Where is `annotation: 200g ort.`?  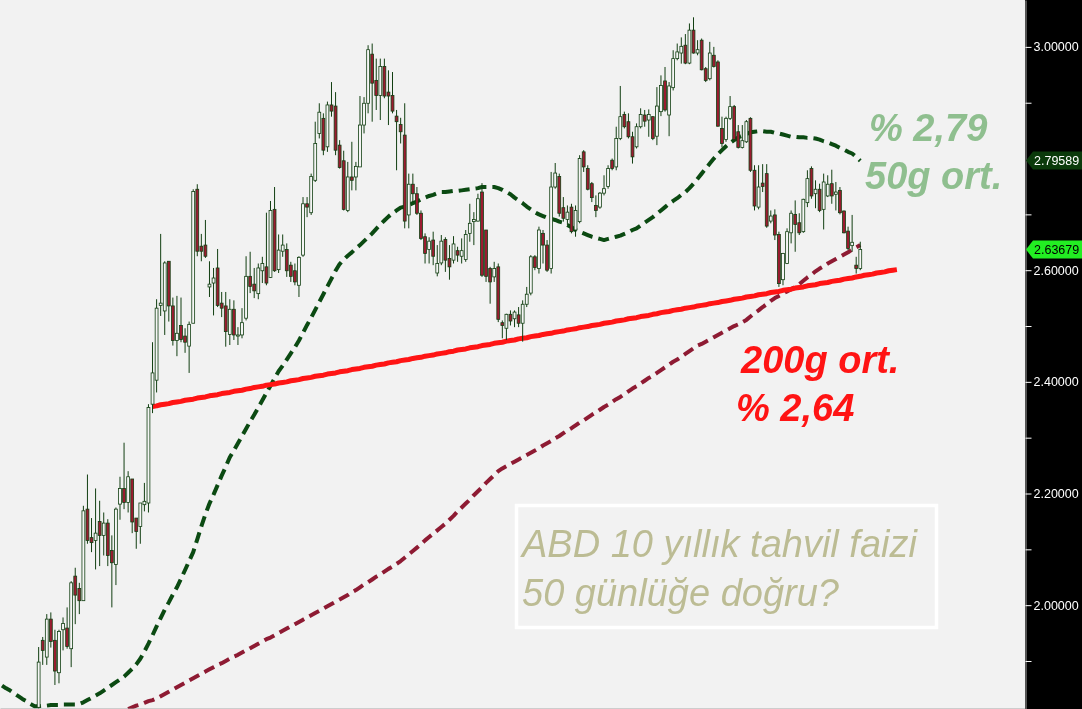
annotation: 200g ort. is located at coordinates (820, 360).